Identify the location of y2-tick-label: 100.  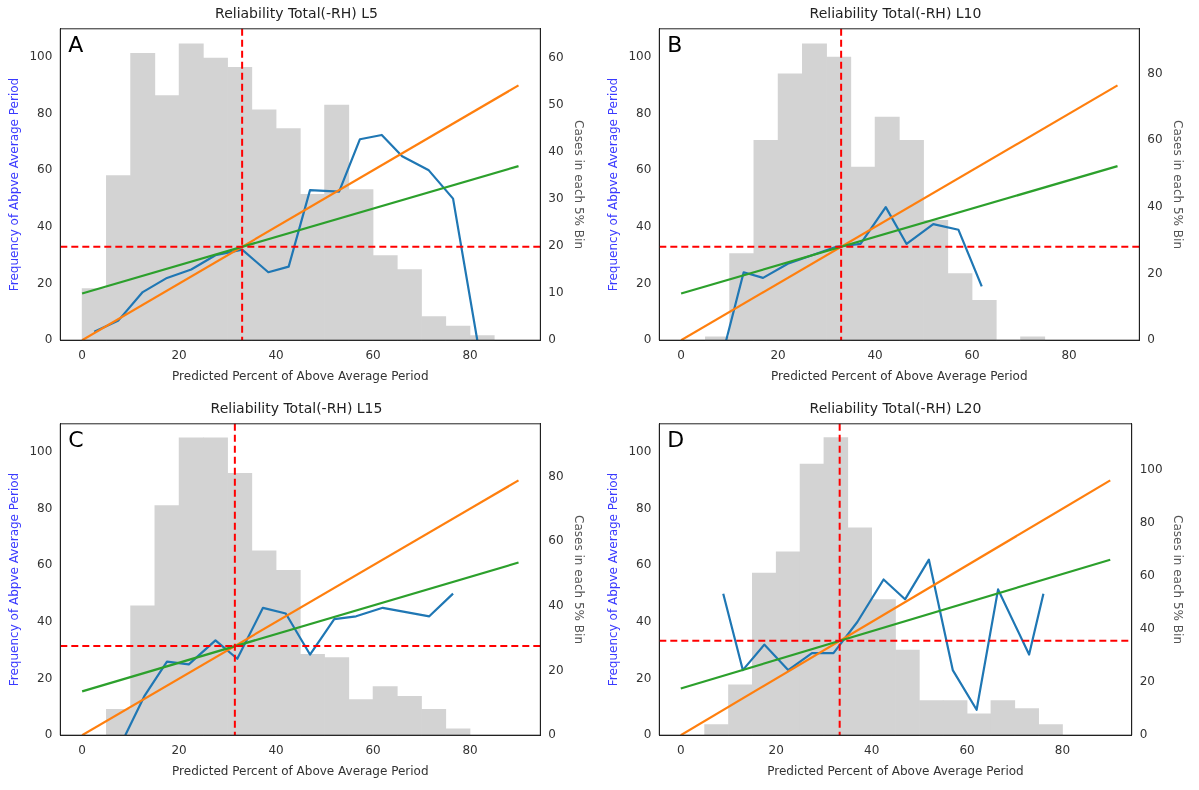
(1151, 468).